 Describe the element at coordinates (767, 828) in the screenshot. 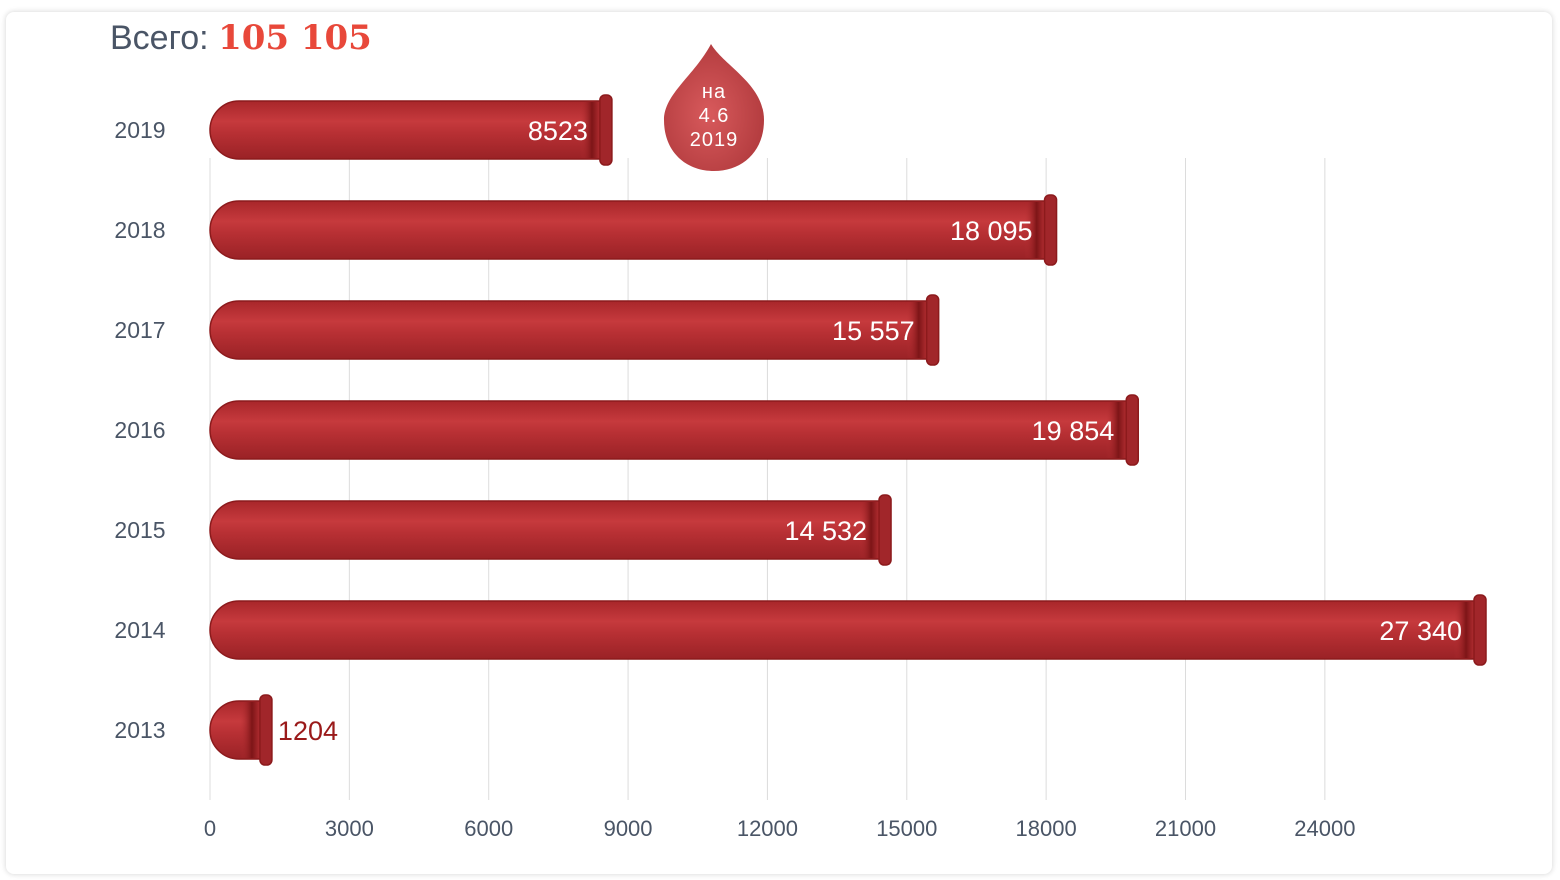

I see `x-tick-label: 12000` at that location.